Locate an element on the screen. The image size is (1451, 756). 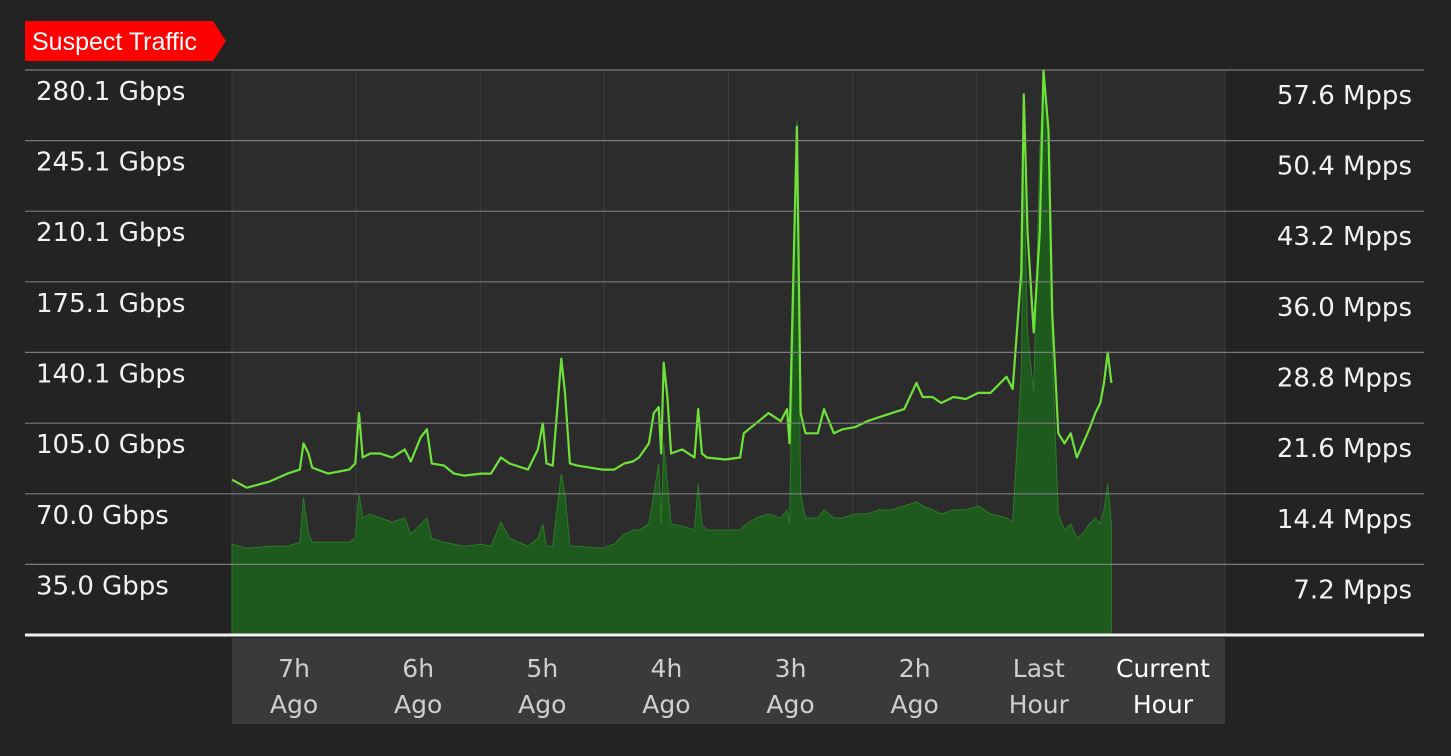
right-axis-tick-label: 21.6 Mpps is located at coordinates (1344, 449).